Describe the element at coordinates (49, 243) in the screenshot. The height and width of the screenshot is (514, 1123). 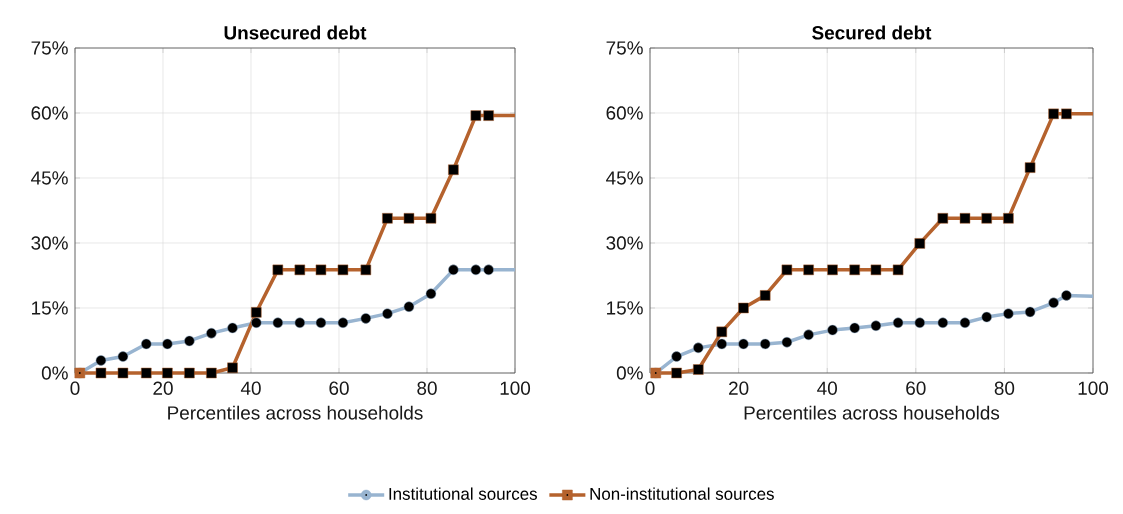
I see `y-tick-label: 30%` at that location.